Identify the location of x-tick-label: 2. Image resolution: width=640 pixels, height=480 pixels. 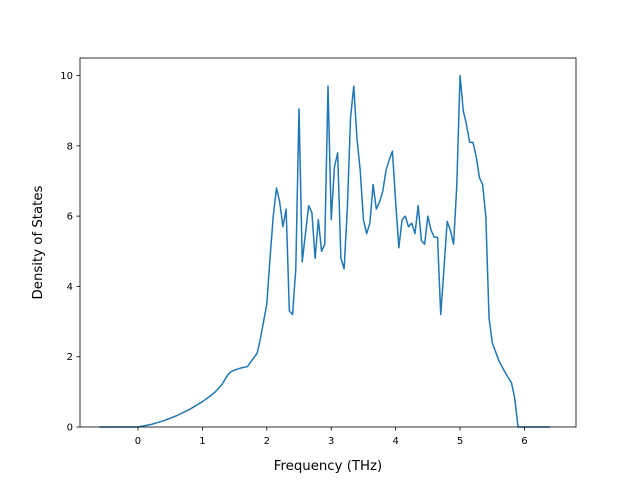
(267, 441).